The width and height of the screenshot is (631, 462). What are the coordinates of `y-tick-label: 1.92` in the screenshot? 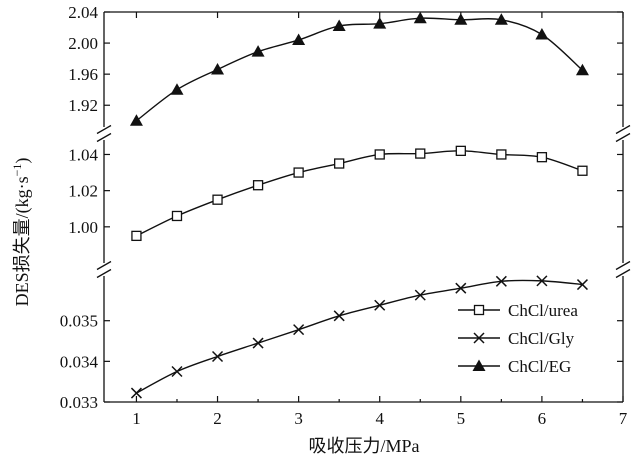 It's located at (83, 105).